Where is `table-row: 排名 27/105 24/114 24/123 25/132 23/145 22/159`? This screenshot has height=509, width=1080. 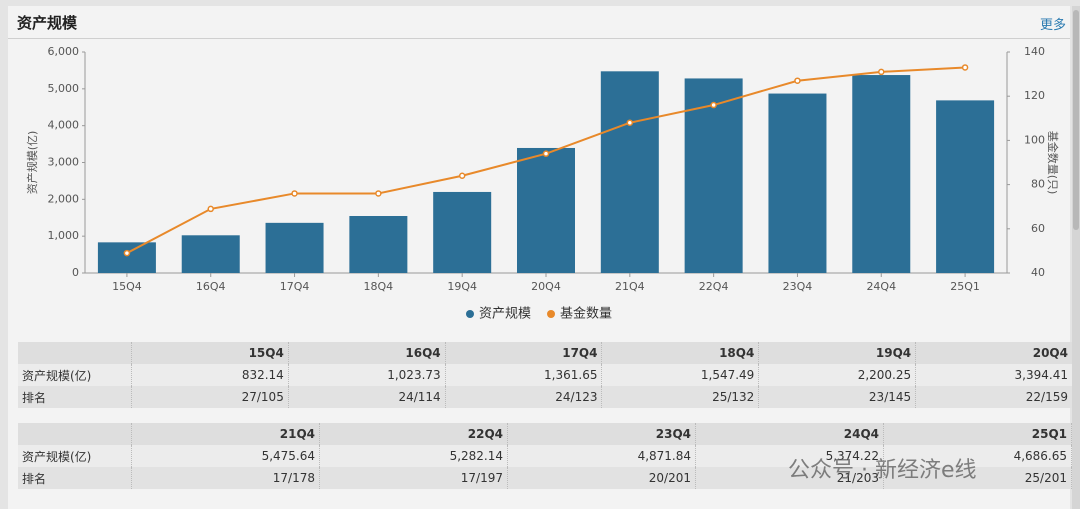 table-row: 排名 27/105 24/114 24/123 25/132 23/145 22/159 is located at coordinates (545, 397).